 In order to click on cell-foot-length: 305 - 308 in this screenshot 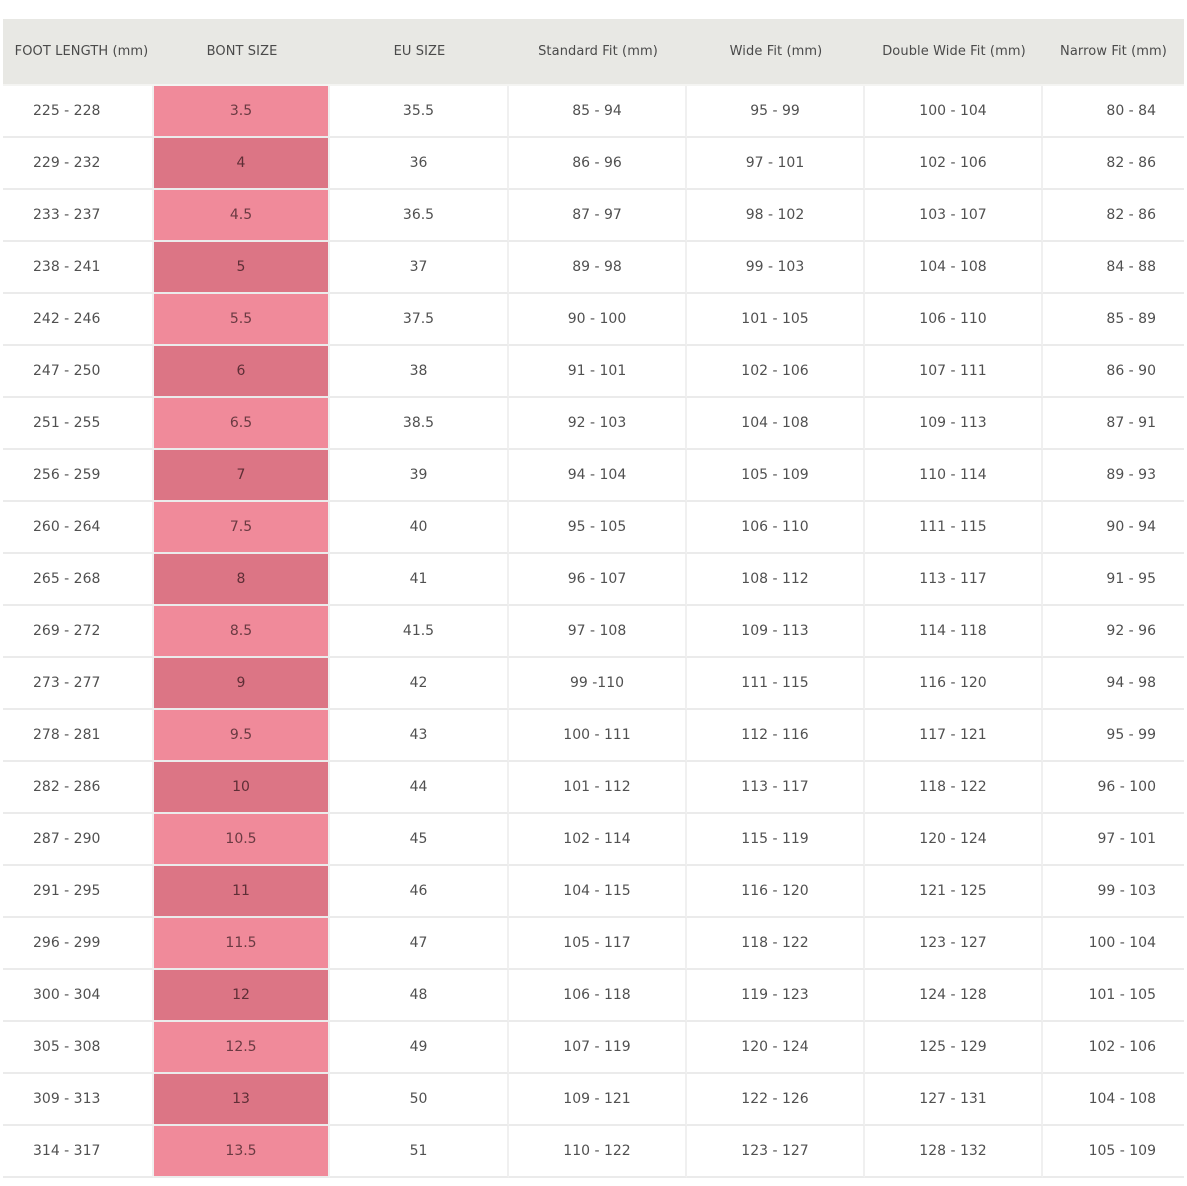, I will do `click(78, 1048)`.